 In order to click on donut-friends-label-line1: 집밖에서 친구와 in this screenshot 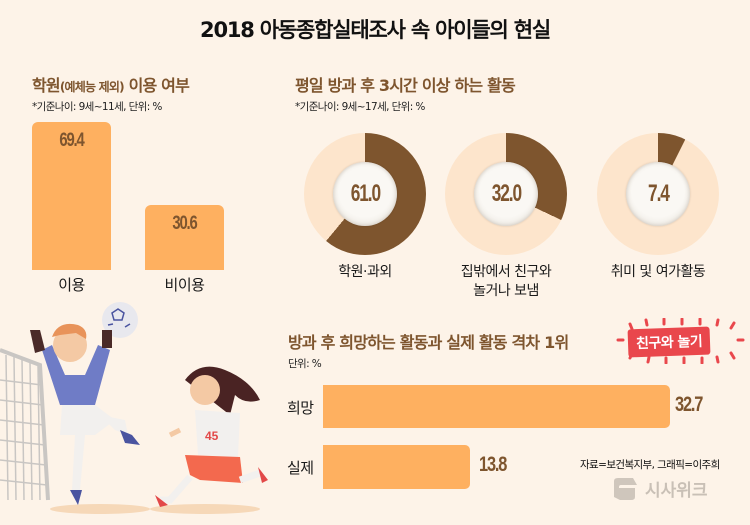, I will do `click(506, 272)`.